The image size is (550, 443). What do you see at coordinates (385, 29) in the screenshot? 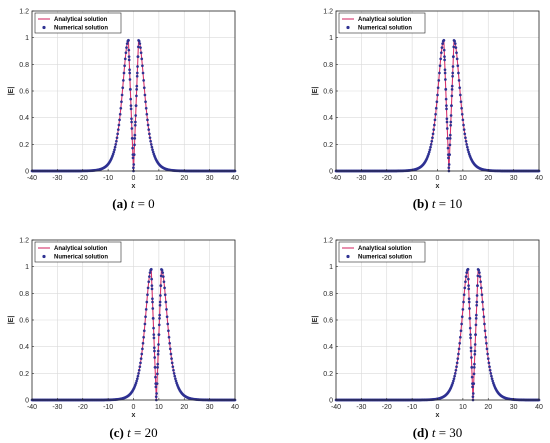
I see `legend-label: Numerical solution` at bounding box center [385, 29].